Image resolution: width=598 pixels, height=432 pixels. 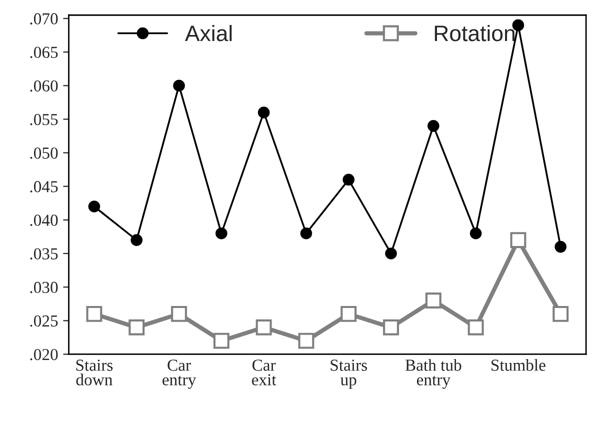 I want to click on y-tick-label: .050, so click(x=44, y=153).